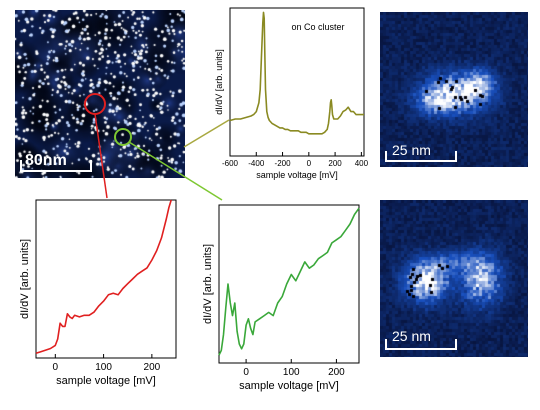 This screenshot has height=410, width=540. I want to click on stm-scalebar-right-tick, so click(91, 166).